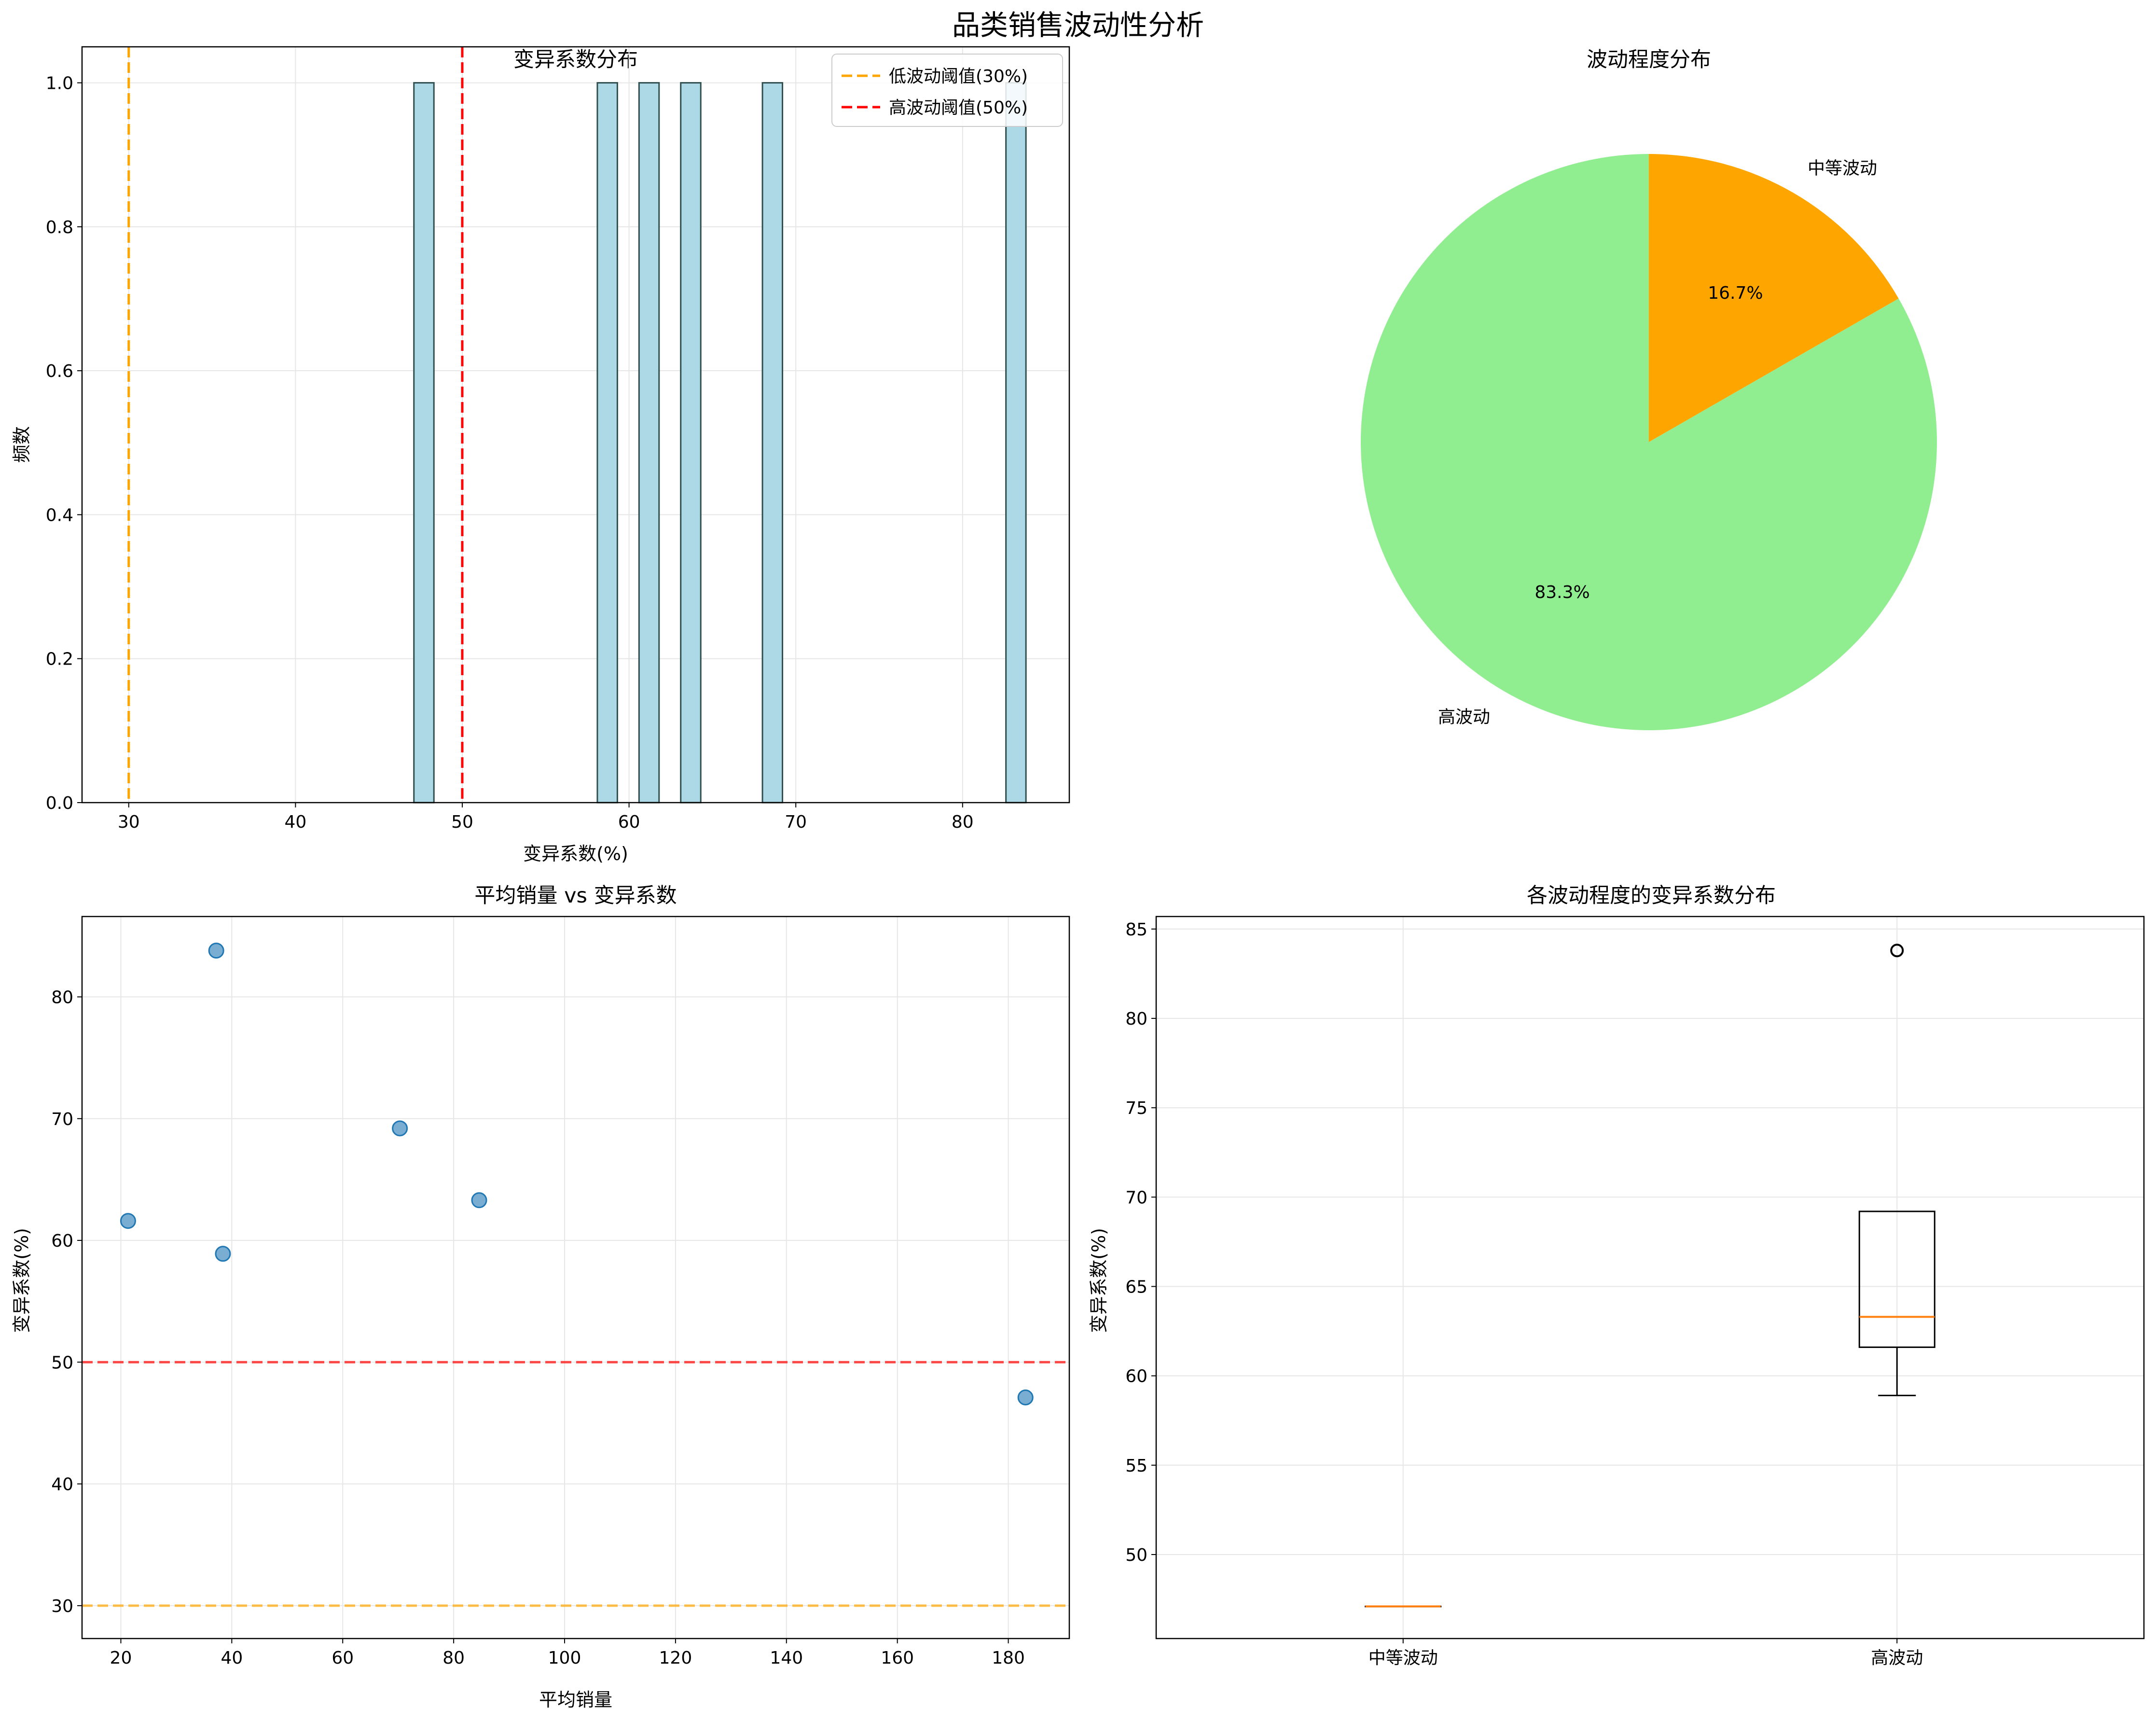  What do you see at coordinates (575, 896) in the screenshot?
I see `scatter-title: 平均销量 vs 变异系数` at bounding box center [575, 896].